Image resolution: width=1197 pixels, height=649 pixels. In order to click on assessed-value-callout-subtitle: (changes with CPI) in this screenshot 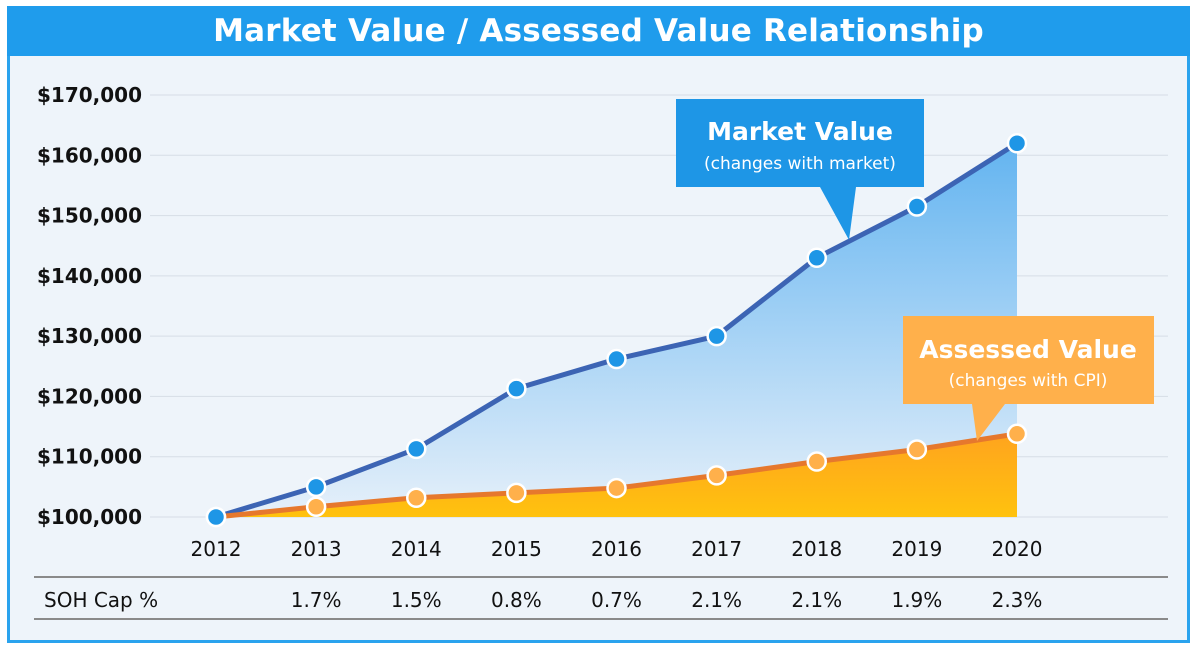, I will do `click(1028, 381)`.